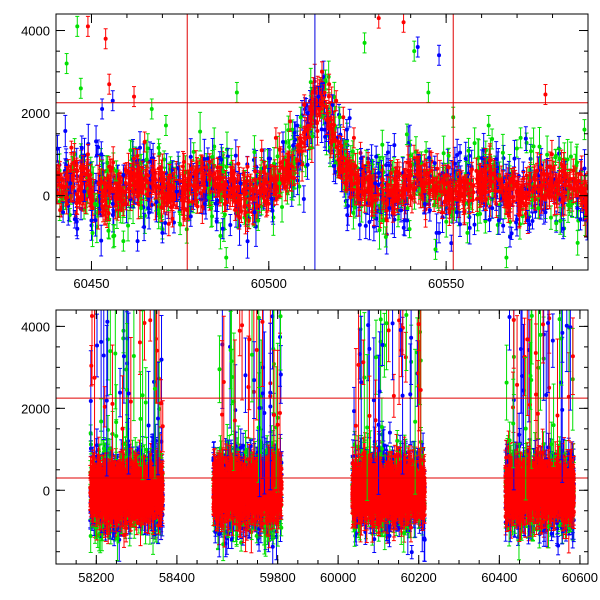 The height and width of the screenshot is (600, 600). What do you see at coordinates (91, 283) in the screenshot?
I see `top-xtick-label: 60450` at bounding box center [91, 283].